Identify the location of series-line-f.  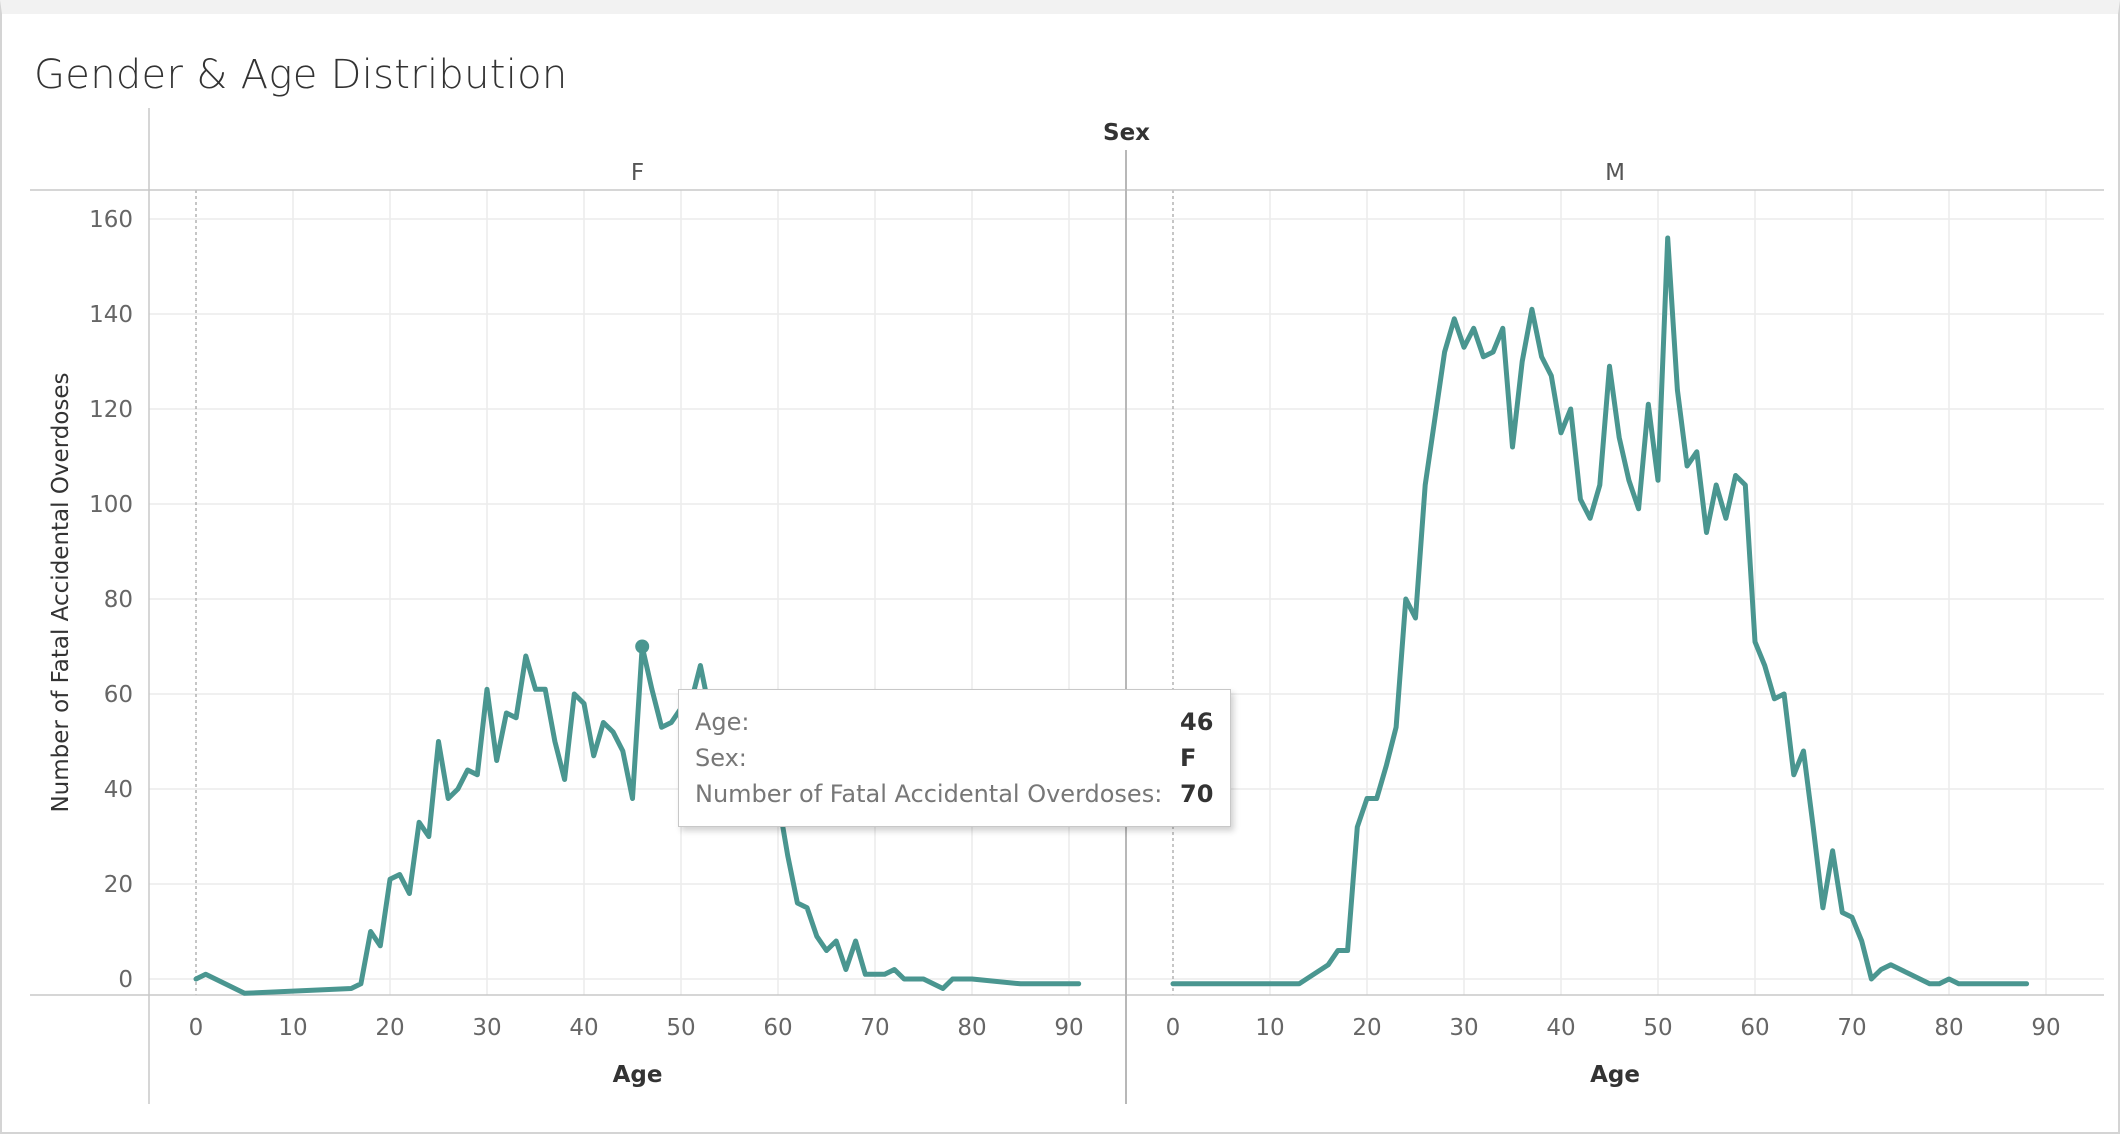
(637, 820).